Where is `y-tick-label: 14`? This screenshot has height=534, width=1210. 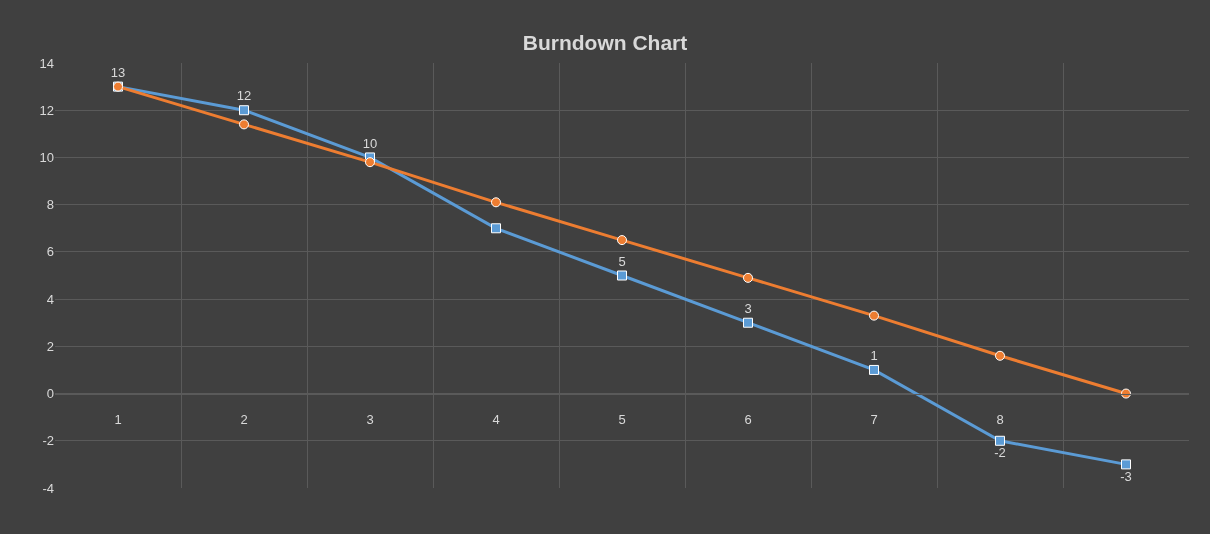 y-tick-label: 14 is located at coordinates (46, 63).